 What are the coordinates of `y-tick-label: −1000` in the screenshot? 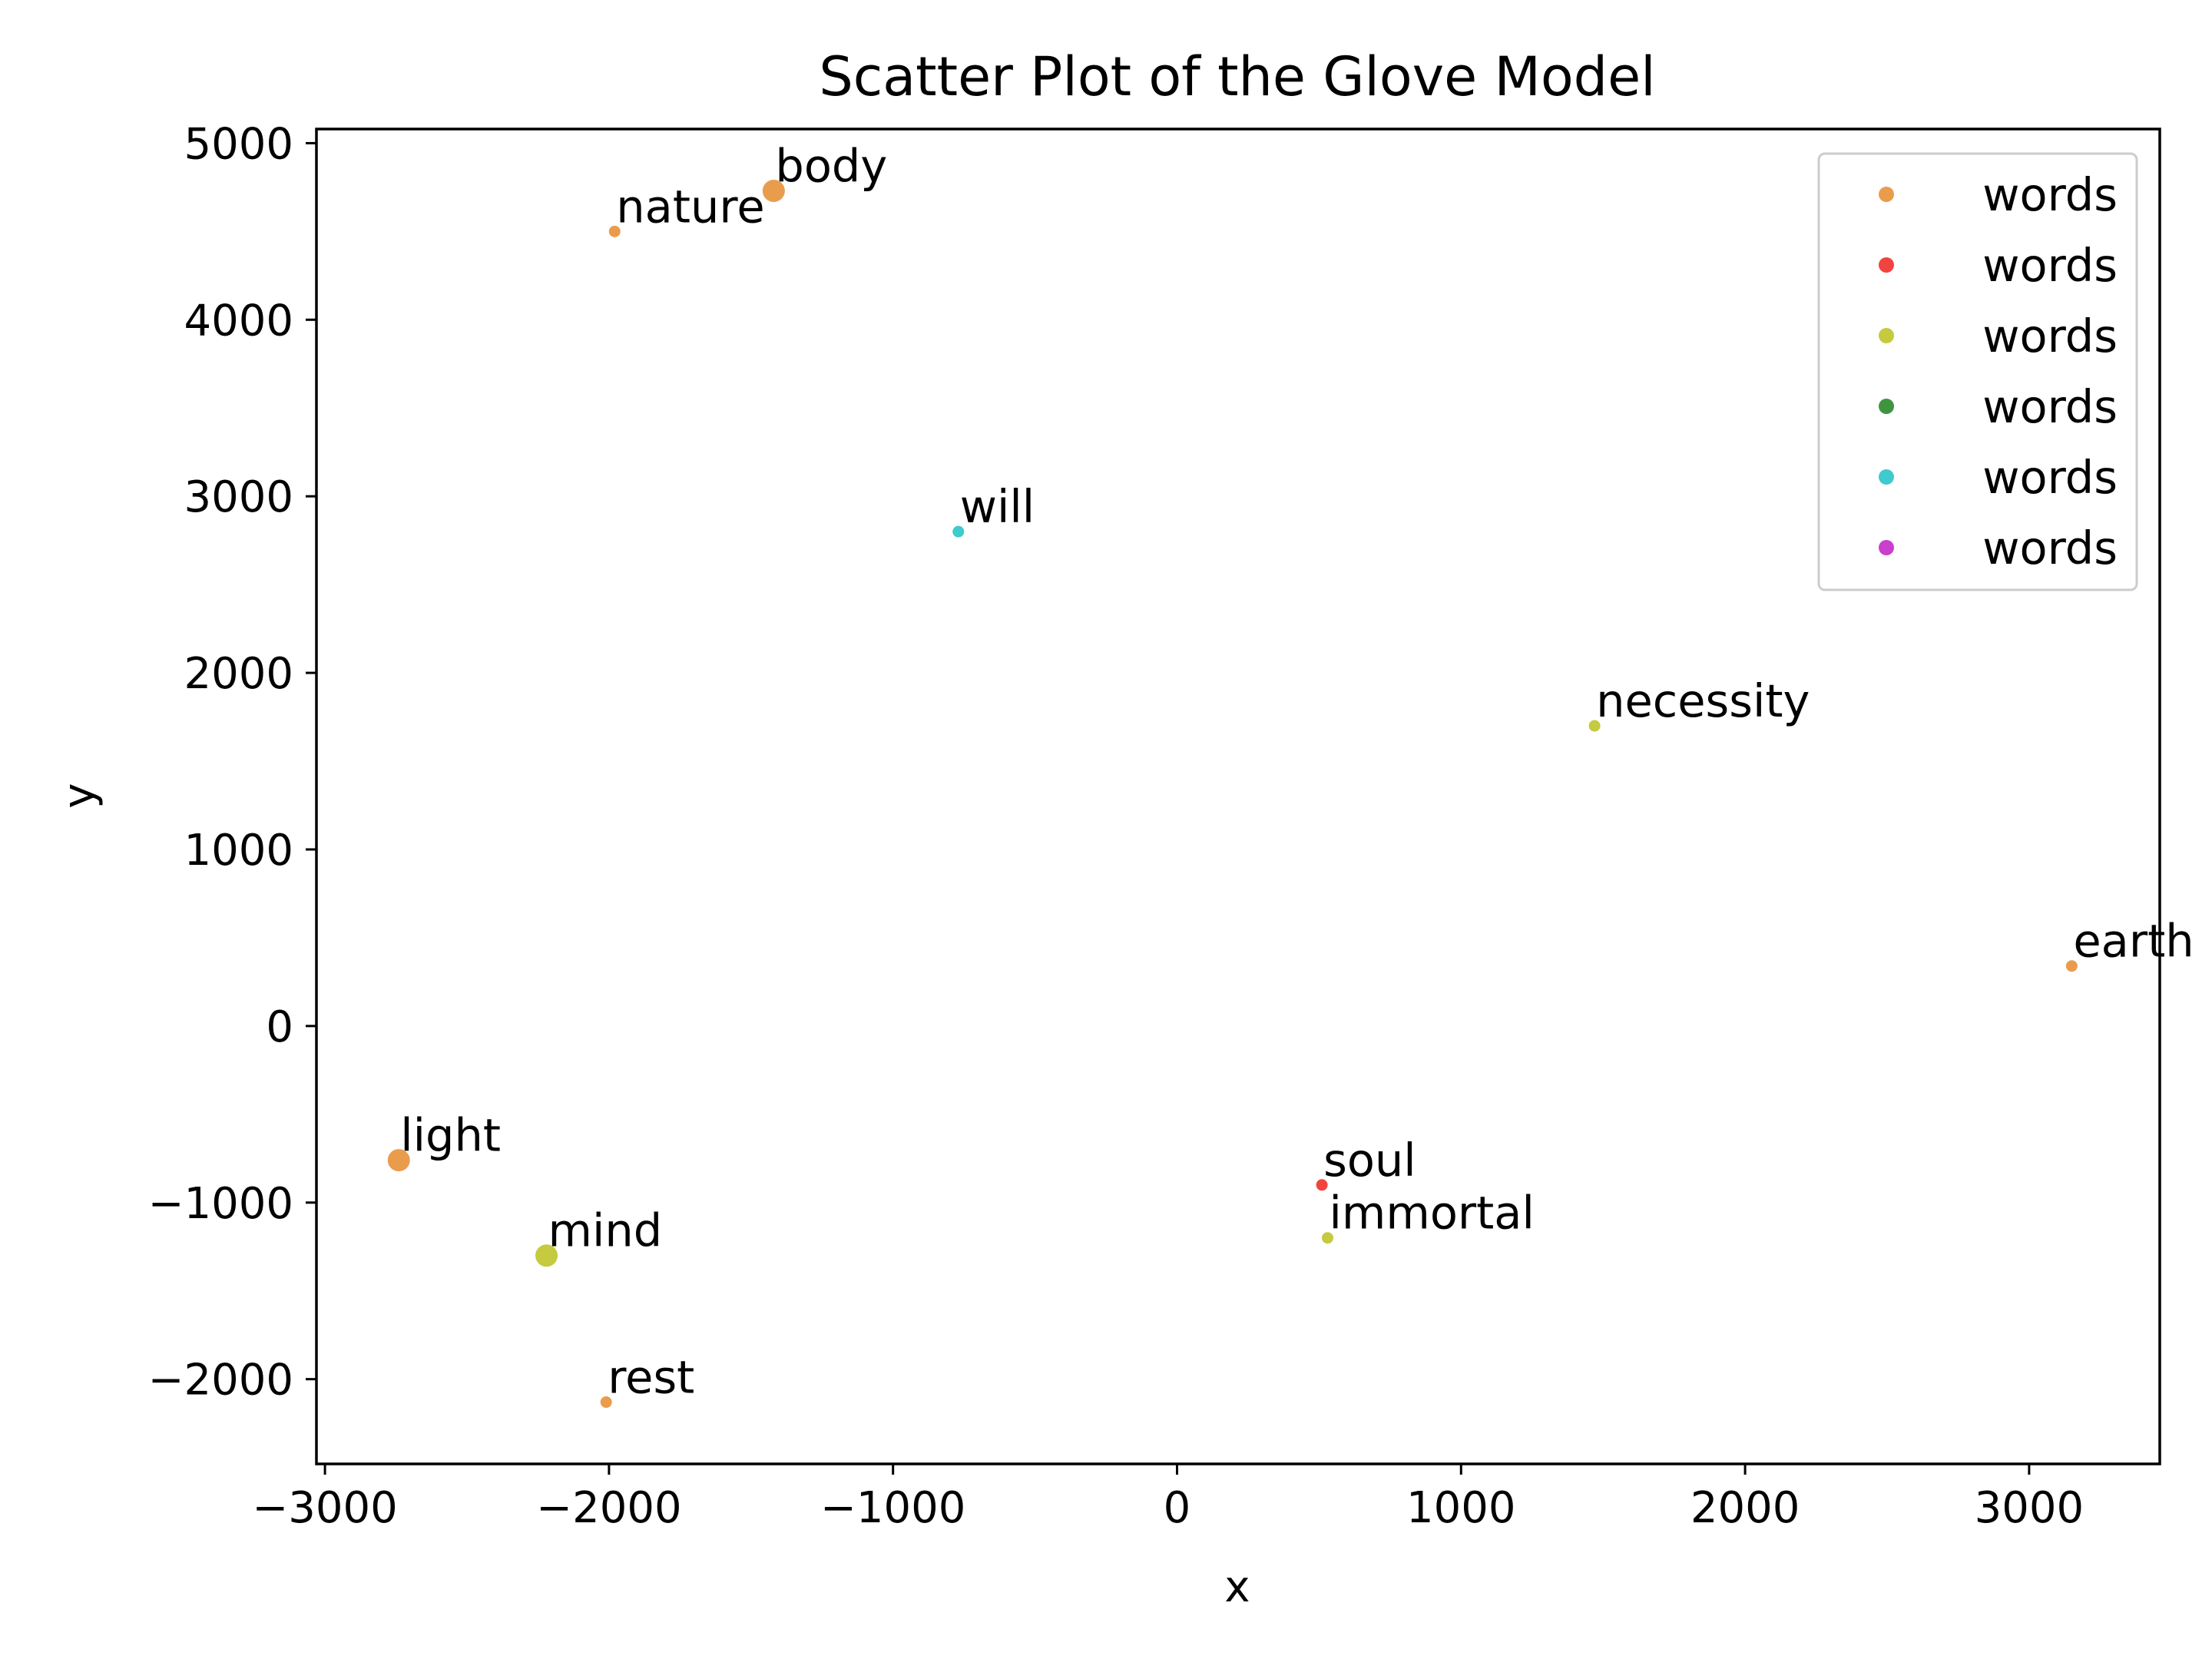 It's located at (221, 1204).